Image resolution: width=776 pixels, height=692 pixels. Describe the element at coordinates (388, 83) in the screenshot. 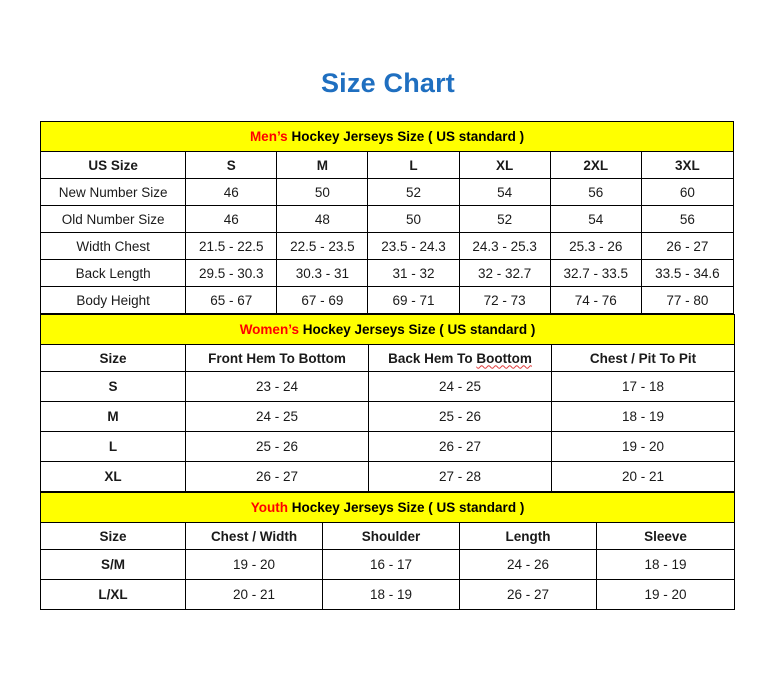

I see `page-title: Size Chart` at that location.